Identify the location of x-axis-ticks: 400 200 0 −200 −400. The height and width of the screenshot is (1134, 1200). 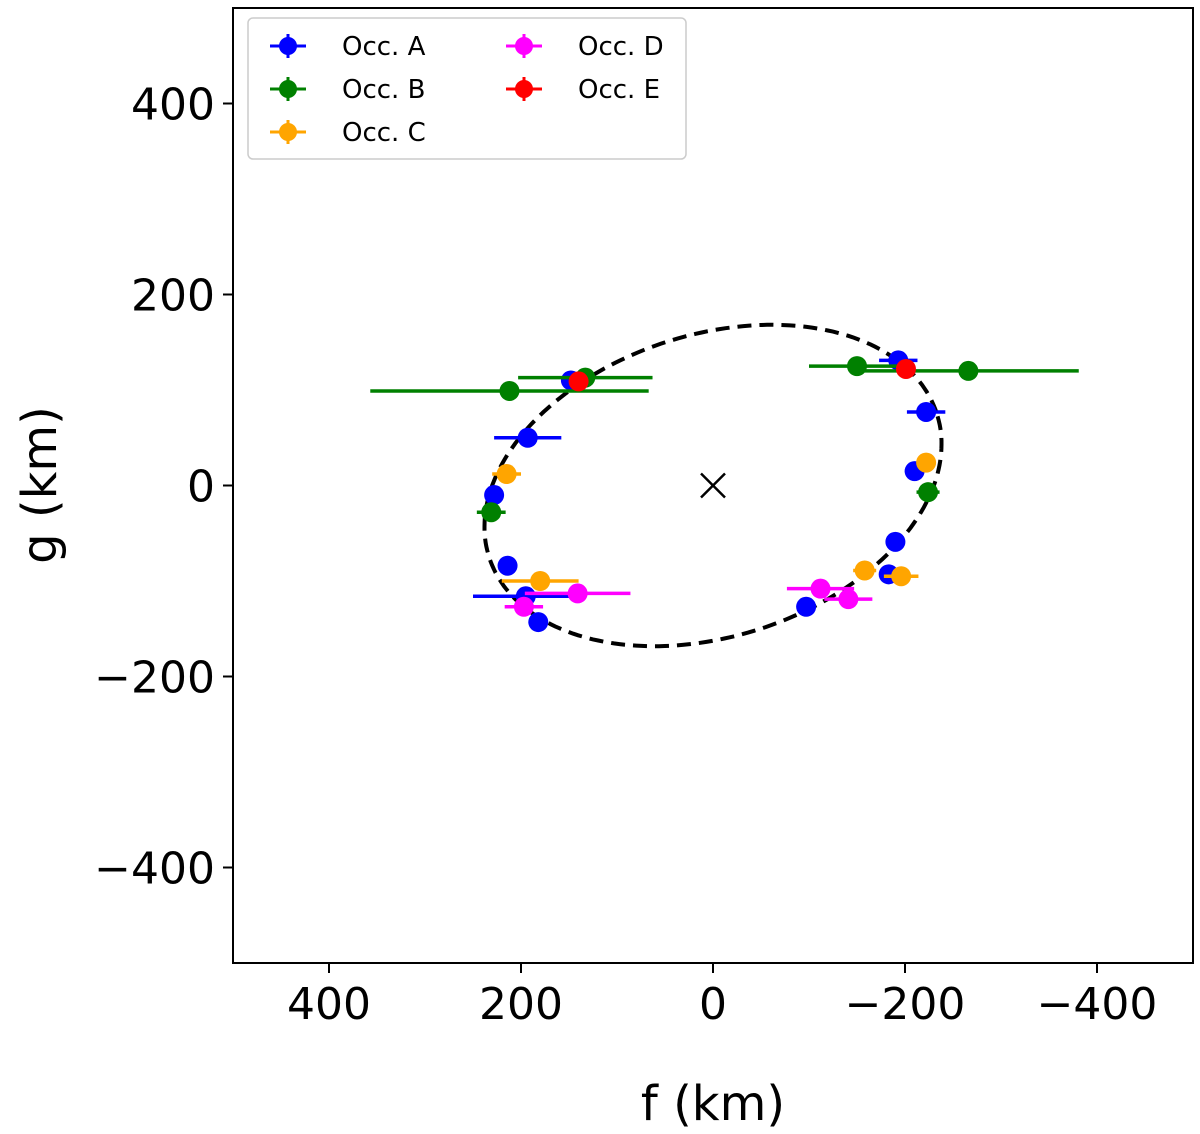
(722, 996).